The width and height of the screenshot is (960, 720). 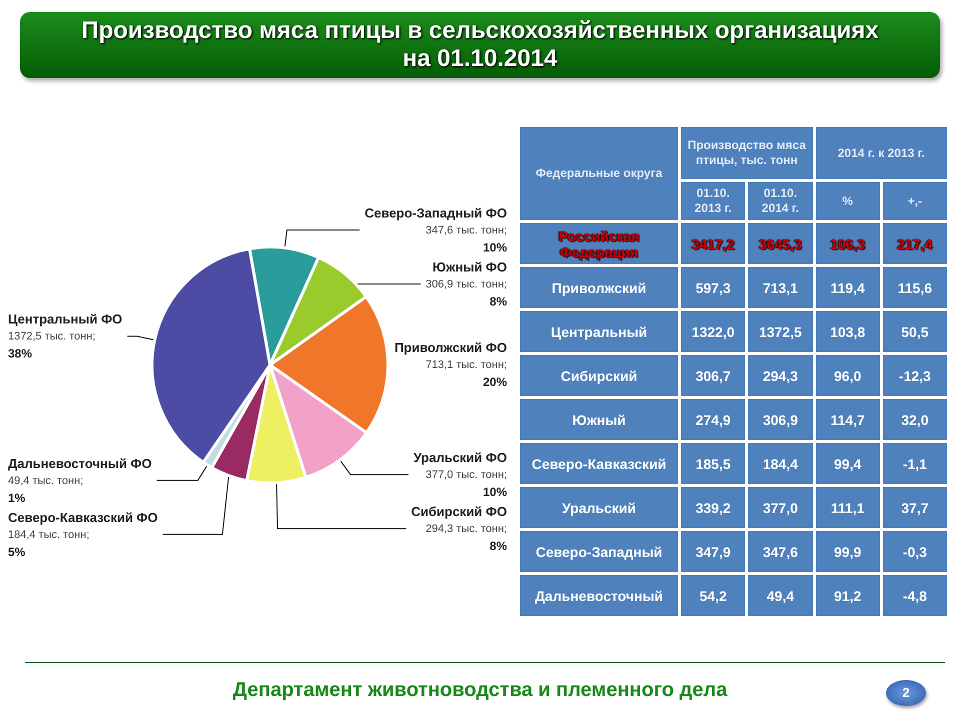 I want to click on data-label: 99,4, so click(x=848, y=463).